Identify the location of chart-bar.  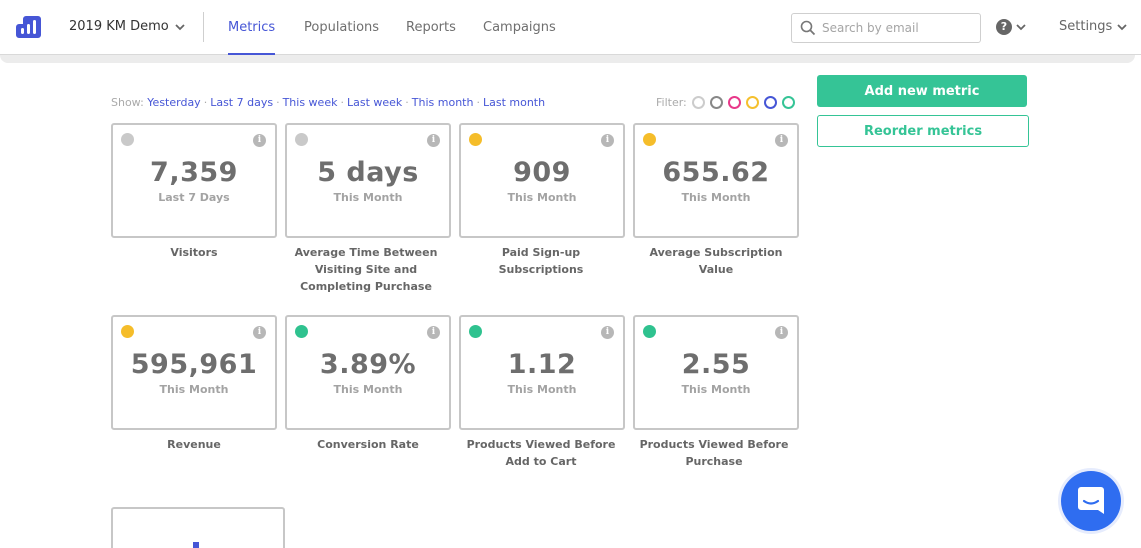
(196, 545).